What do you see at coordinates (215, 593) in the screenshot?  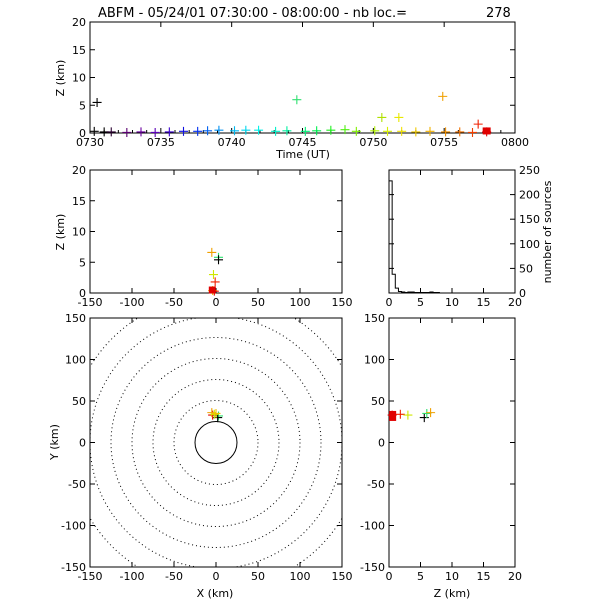 I see `x-axis-title: X (km)` at bounding box center [215, 593].